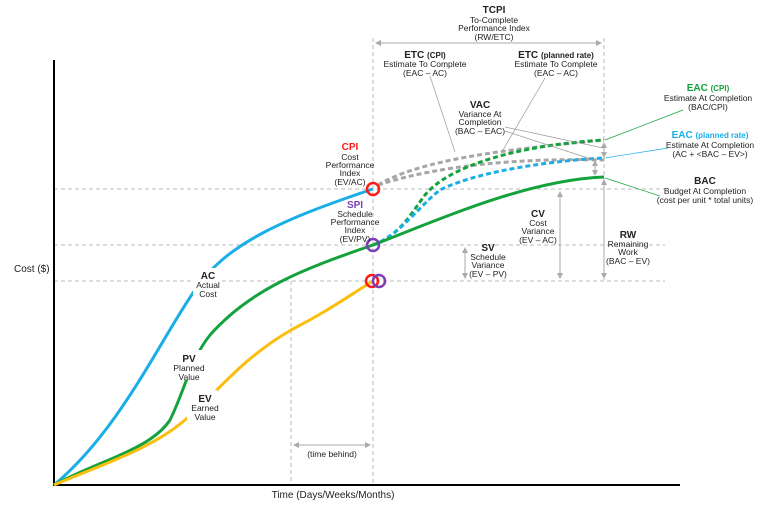  Describe the element at coordinates (538, 240) in the screenshot. I see `cv-formula: (EV – AC)` at that location.